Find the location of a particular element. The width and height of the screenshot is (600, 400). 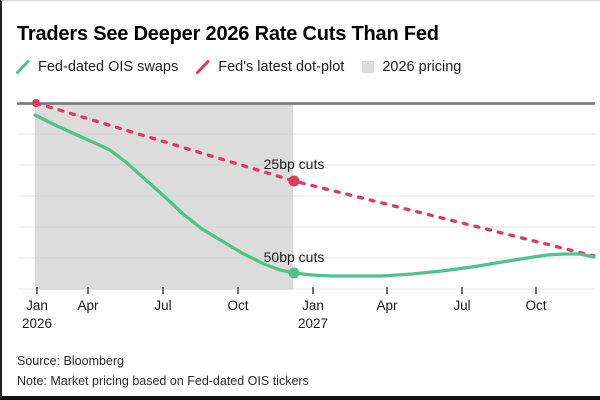

legend-label-ois-swaps: Fed-dated OIS swaps is located at coordinates (108, 67).